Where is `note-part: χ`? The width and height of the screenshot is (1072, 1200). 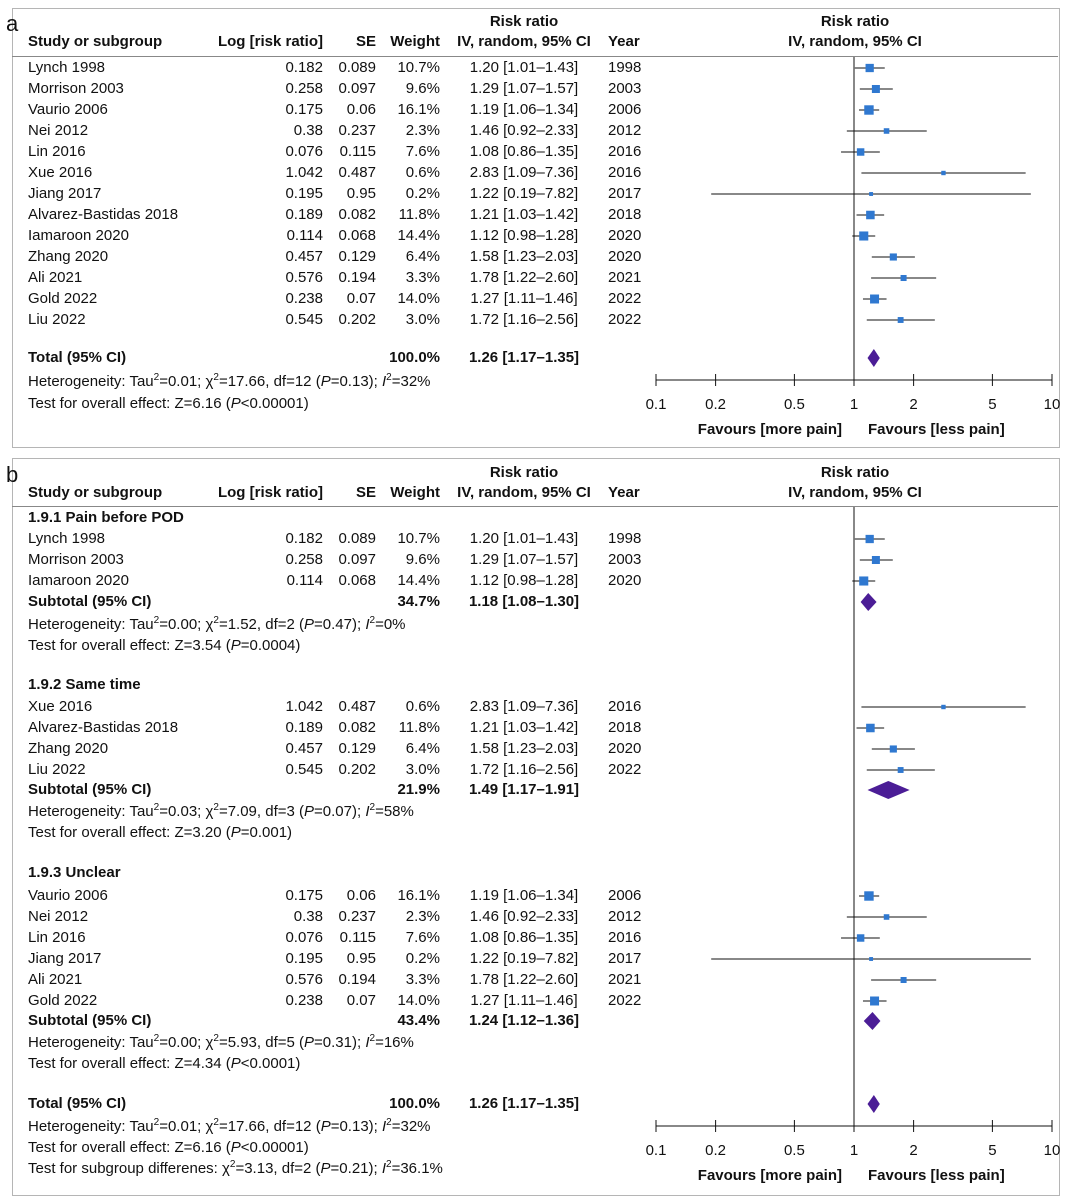
note-part: χ is located at coordinates (209, 381).